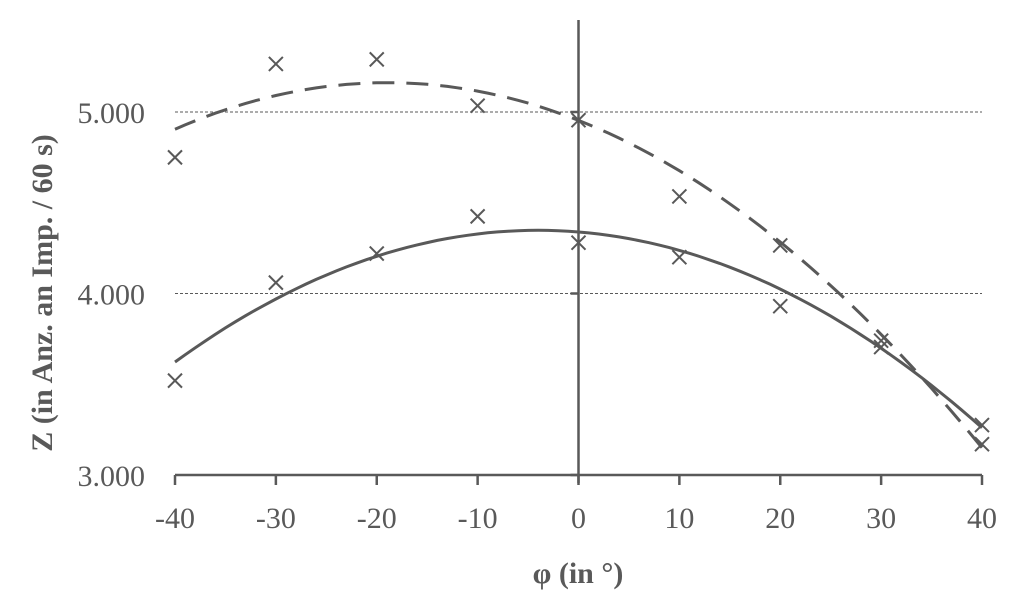 This screenshot has height=603, width=1024. I want to click on x-tick-label: -40, so click(175, 518).